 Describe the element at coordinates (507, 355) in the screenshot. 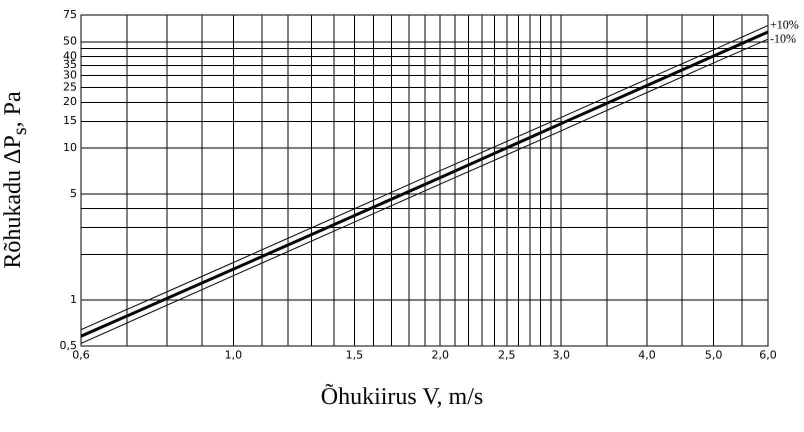

I see `x-tick-label: 2,5` at that location.